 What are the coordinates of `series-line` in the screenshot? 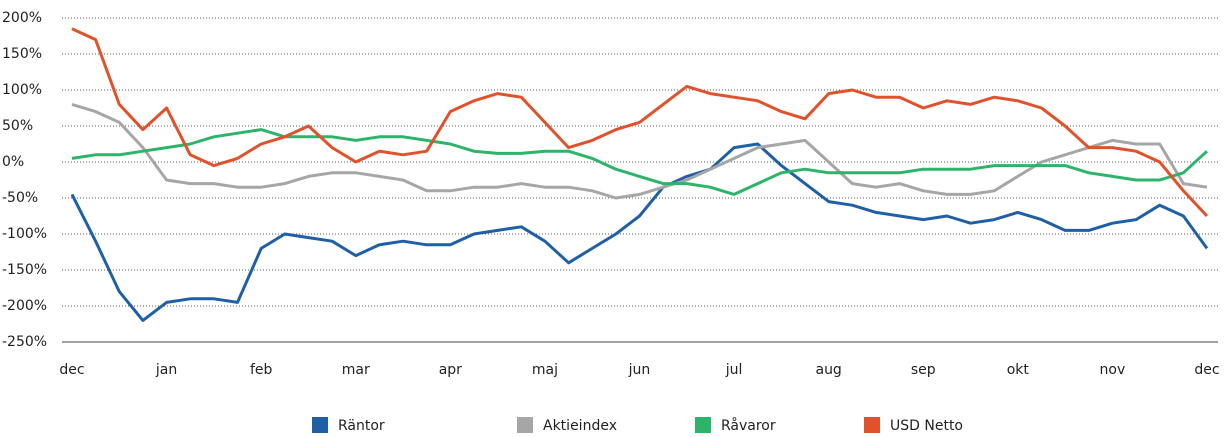 It's located at (640, 162).